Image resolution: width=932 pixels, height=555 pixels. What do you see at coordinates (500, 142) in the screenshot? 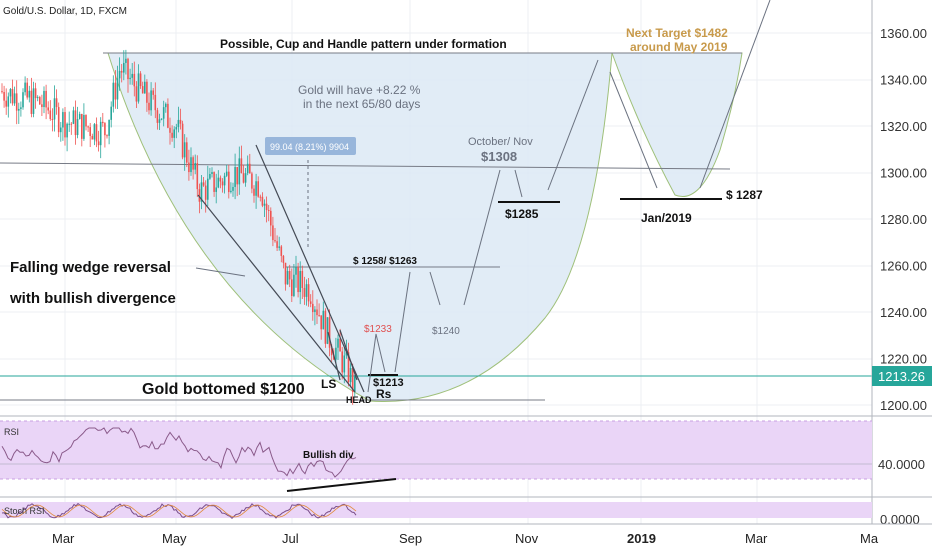
I see `oct-nov-text-1: October/ Nov` at bounding box center [500, 142].